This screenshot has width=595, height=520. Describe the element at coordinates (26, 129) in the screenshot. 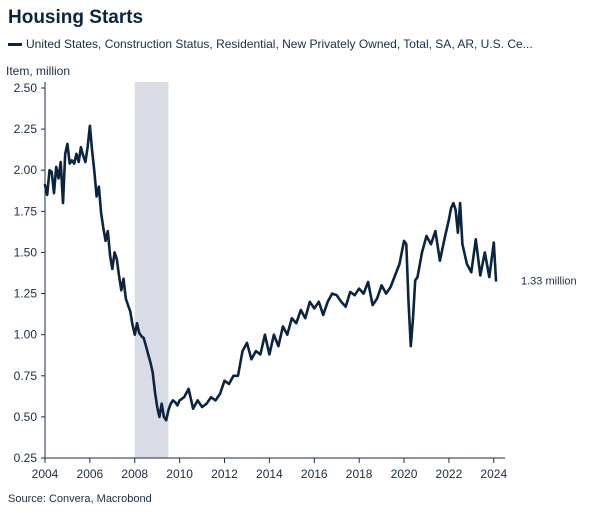

I see `y-tick-label: 2.25` at that location.